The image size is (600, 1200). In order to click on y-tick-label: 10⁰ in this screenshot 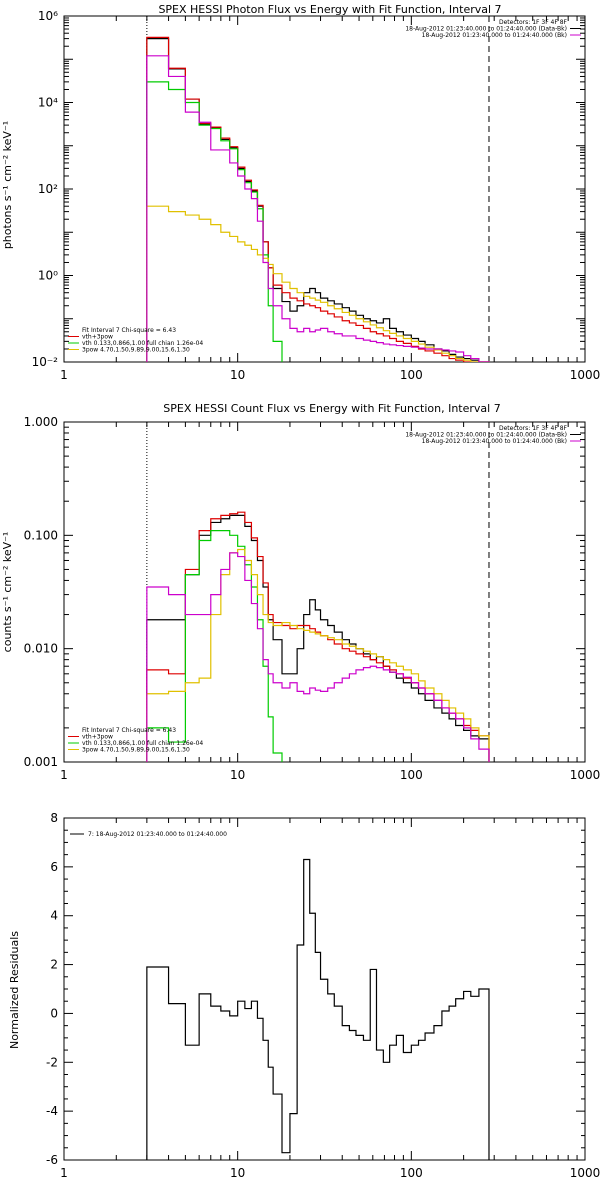, I will do `click(48, 276)`.